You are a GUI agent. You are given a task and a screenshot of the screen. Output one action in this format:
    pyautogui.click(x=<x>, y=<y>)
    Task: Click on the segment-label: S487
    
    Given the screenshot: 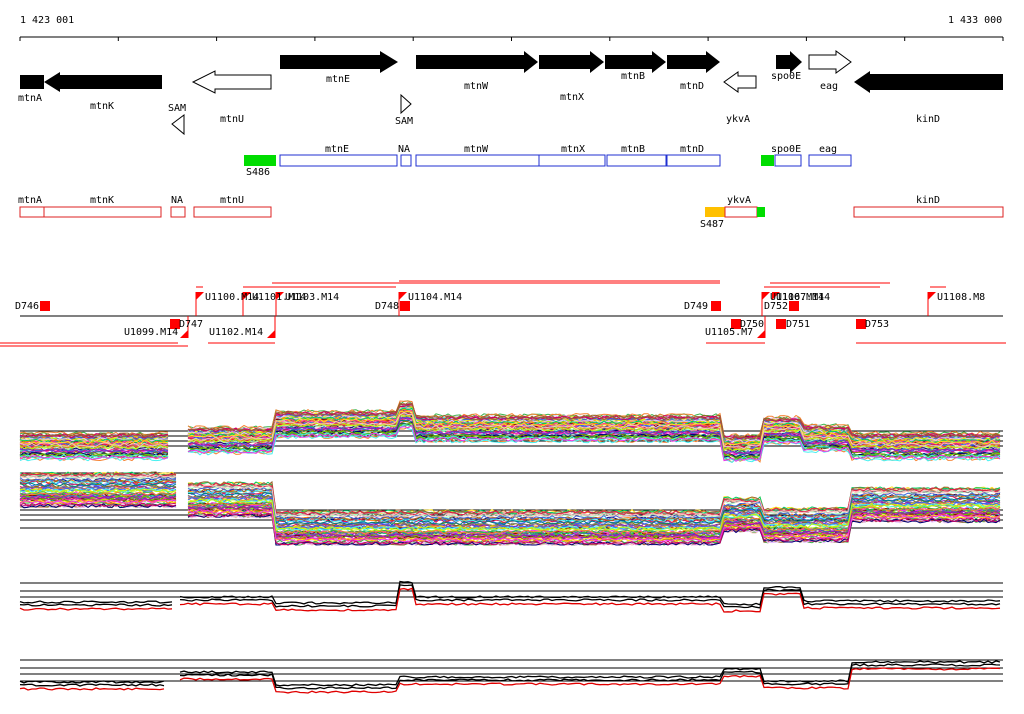 What is the action you would take?
    pyautogui.click(x=712, y=224)
    